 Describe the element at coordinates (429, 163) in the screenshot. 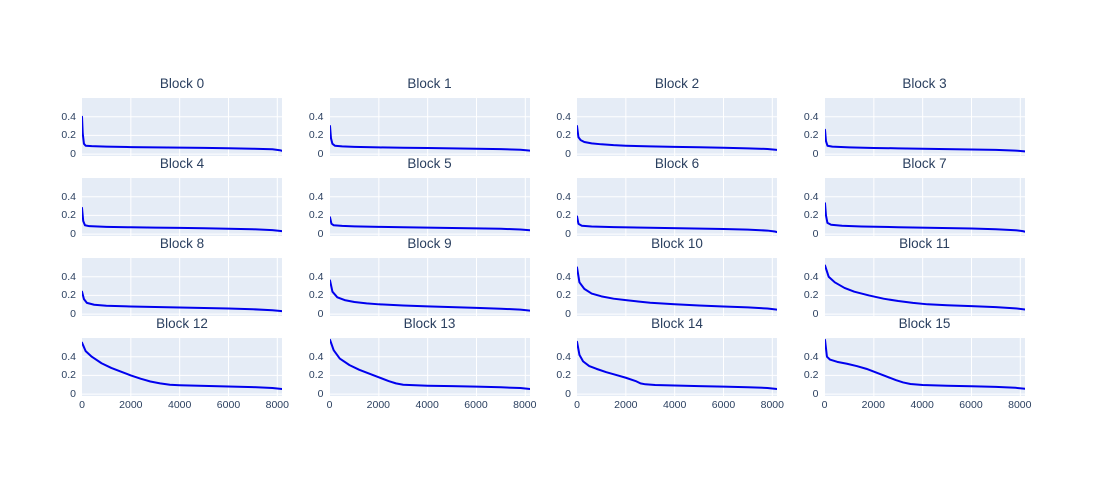

I see `subplot-title: Block 5` at that location.